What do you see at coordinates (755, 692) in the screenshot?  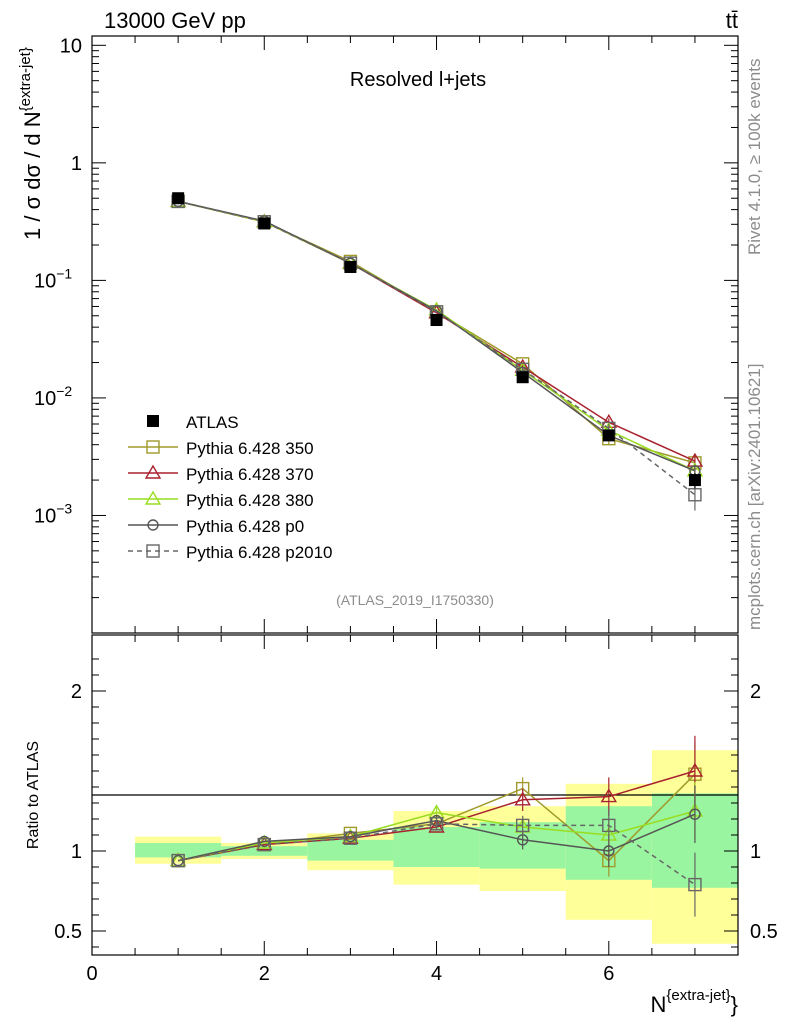 I see `ratio-y-tick-label-right: 2` at bounding box center [755, 692].